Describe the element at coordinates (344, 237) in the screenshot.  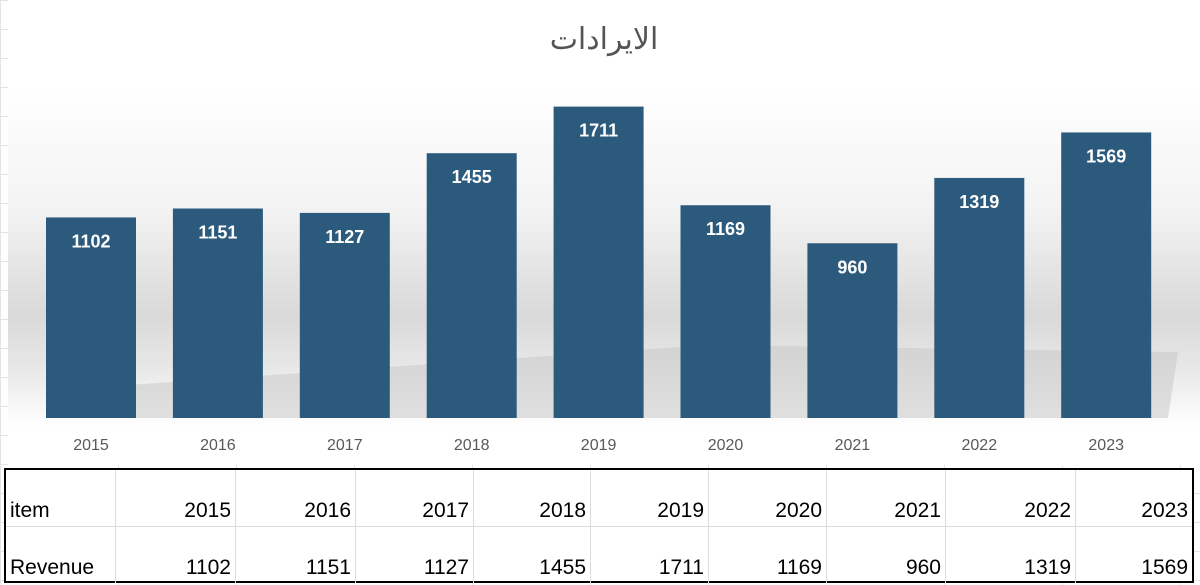
I see `data-label-2017: 1127` at that location.